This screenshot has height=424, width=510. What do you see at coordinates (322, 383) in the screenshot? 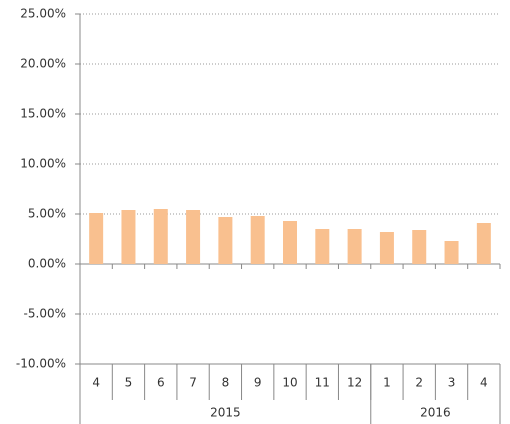
I see `x-tick-label: 11` at bounding box center [322, 383].